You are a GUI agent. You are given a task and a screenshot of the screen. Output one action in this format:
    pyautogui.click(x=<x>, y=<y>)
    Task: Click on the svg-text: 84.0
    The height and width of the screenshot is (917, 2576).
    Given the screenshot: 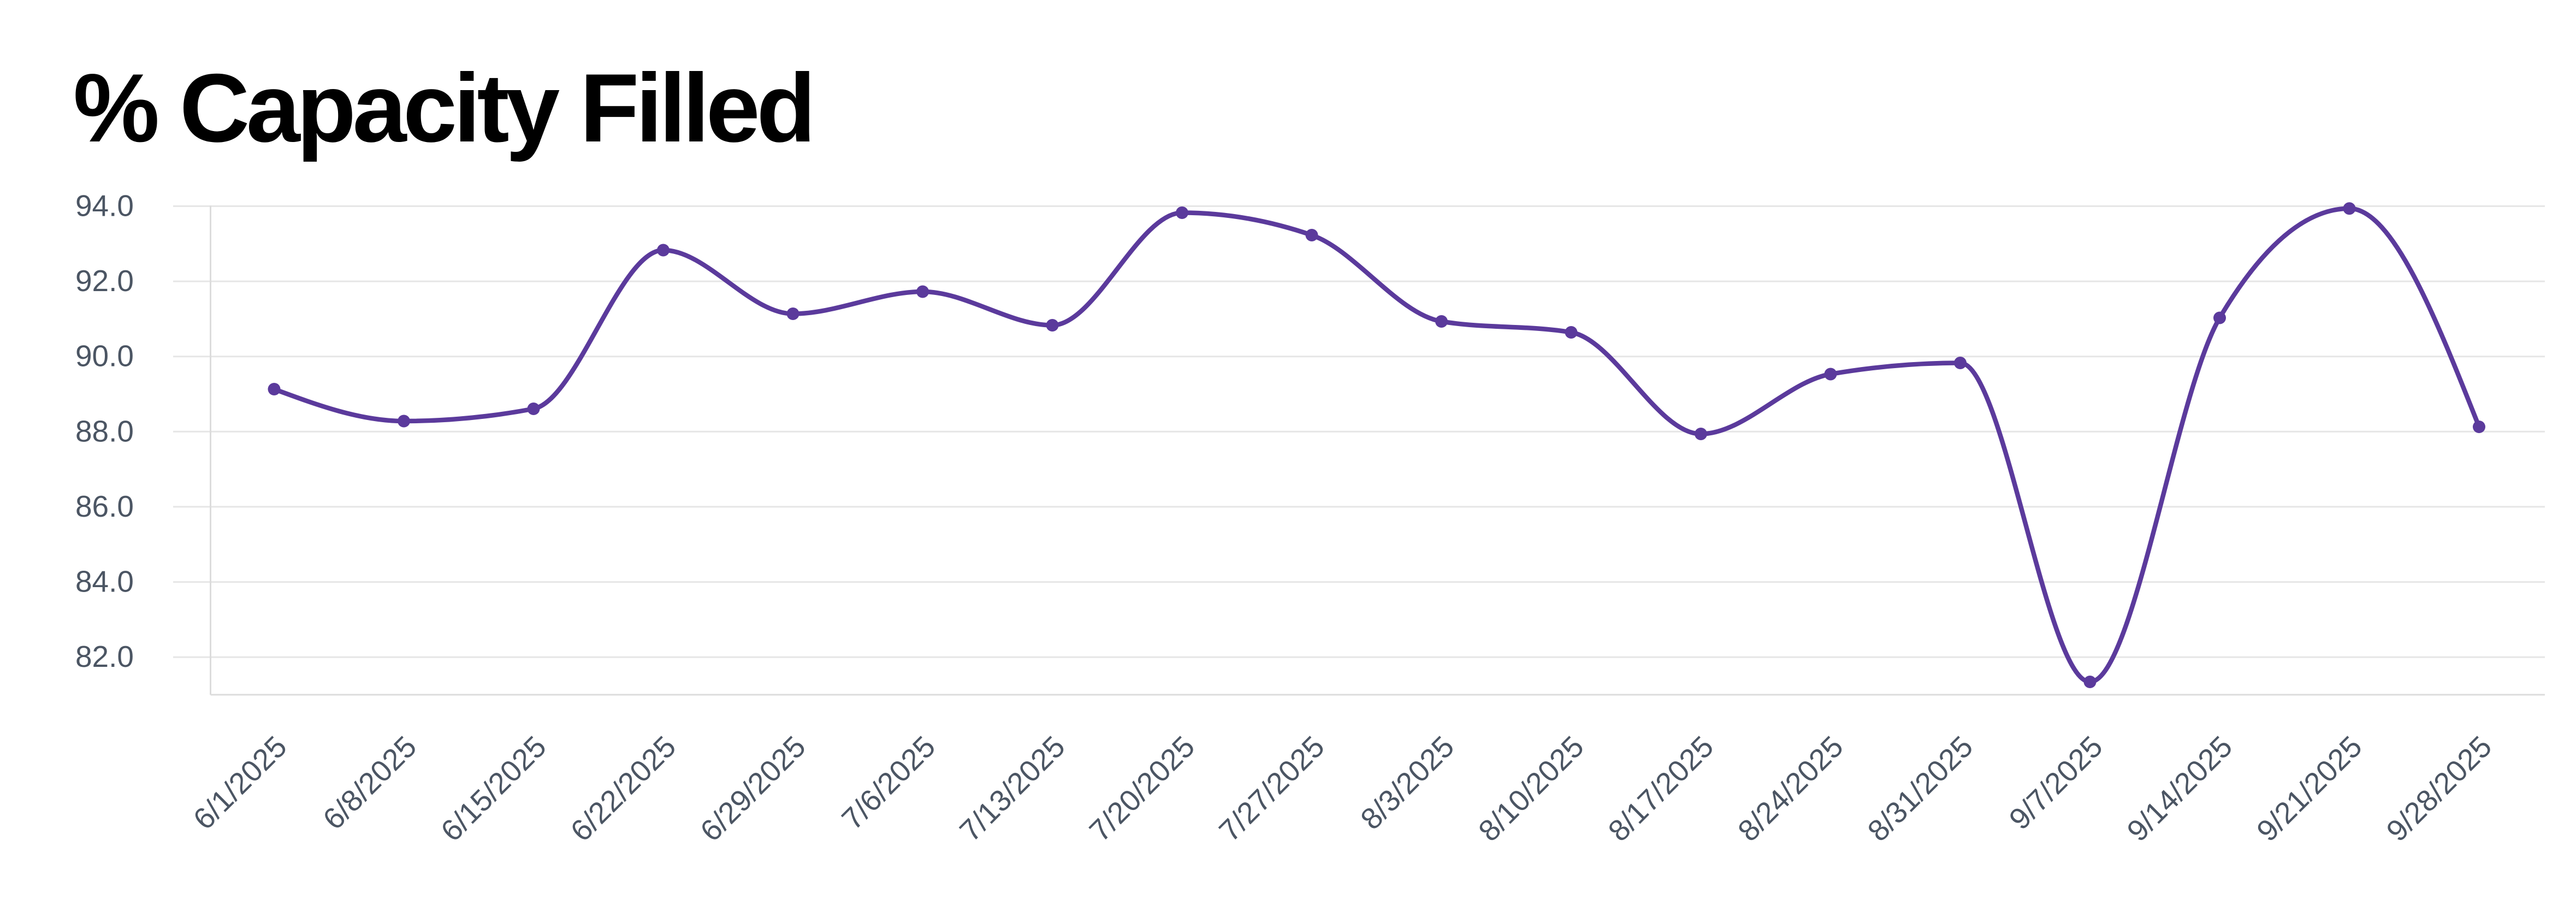 What is the action you would take?
    pyautogui.click(x=104, y=582)
    